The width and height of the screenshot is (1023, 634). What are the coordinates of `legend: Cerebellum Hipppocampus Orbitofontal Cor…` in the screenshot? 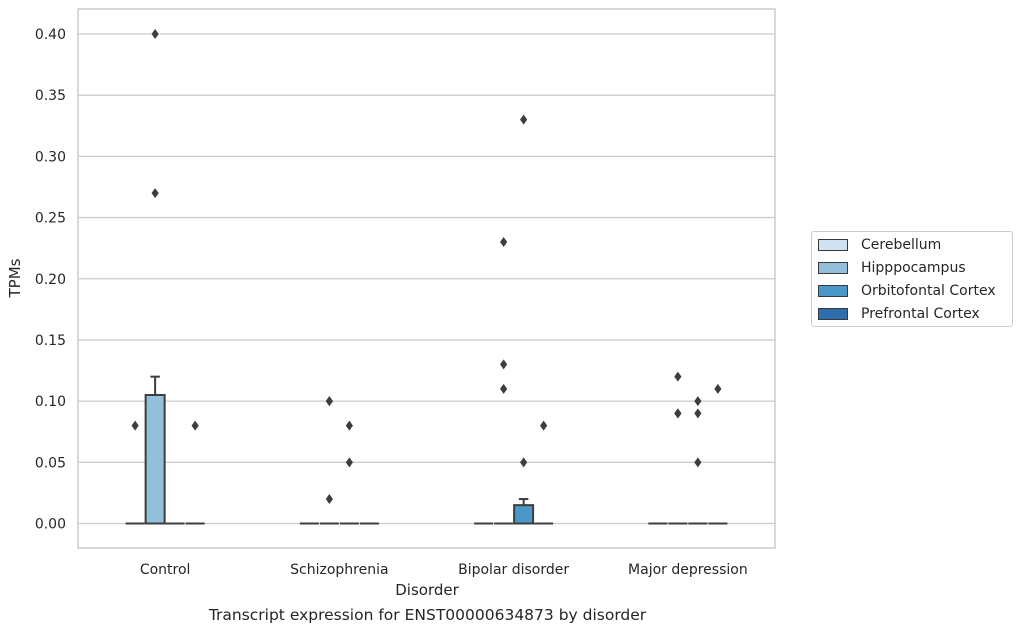 It's located at (912, 279).